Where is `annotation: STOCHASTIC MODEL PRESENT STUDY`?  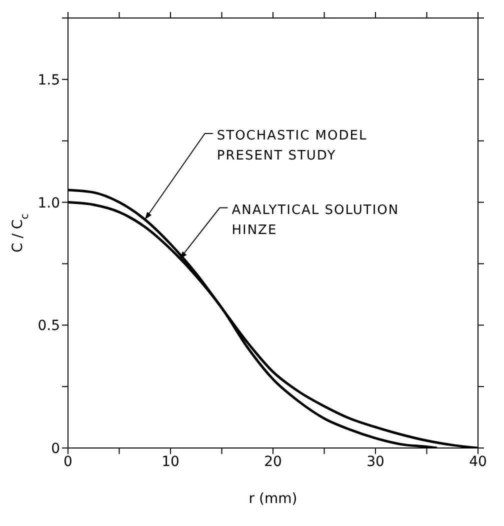
annotation: STOCHASTIC MODEL PRESENT STUDY is located at coordinates (292, 146).